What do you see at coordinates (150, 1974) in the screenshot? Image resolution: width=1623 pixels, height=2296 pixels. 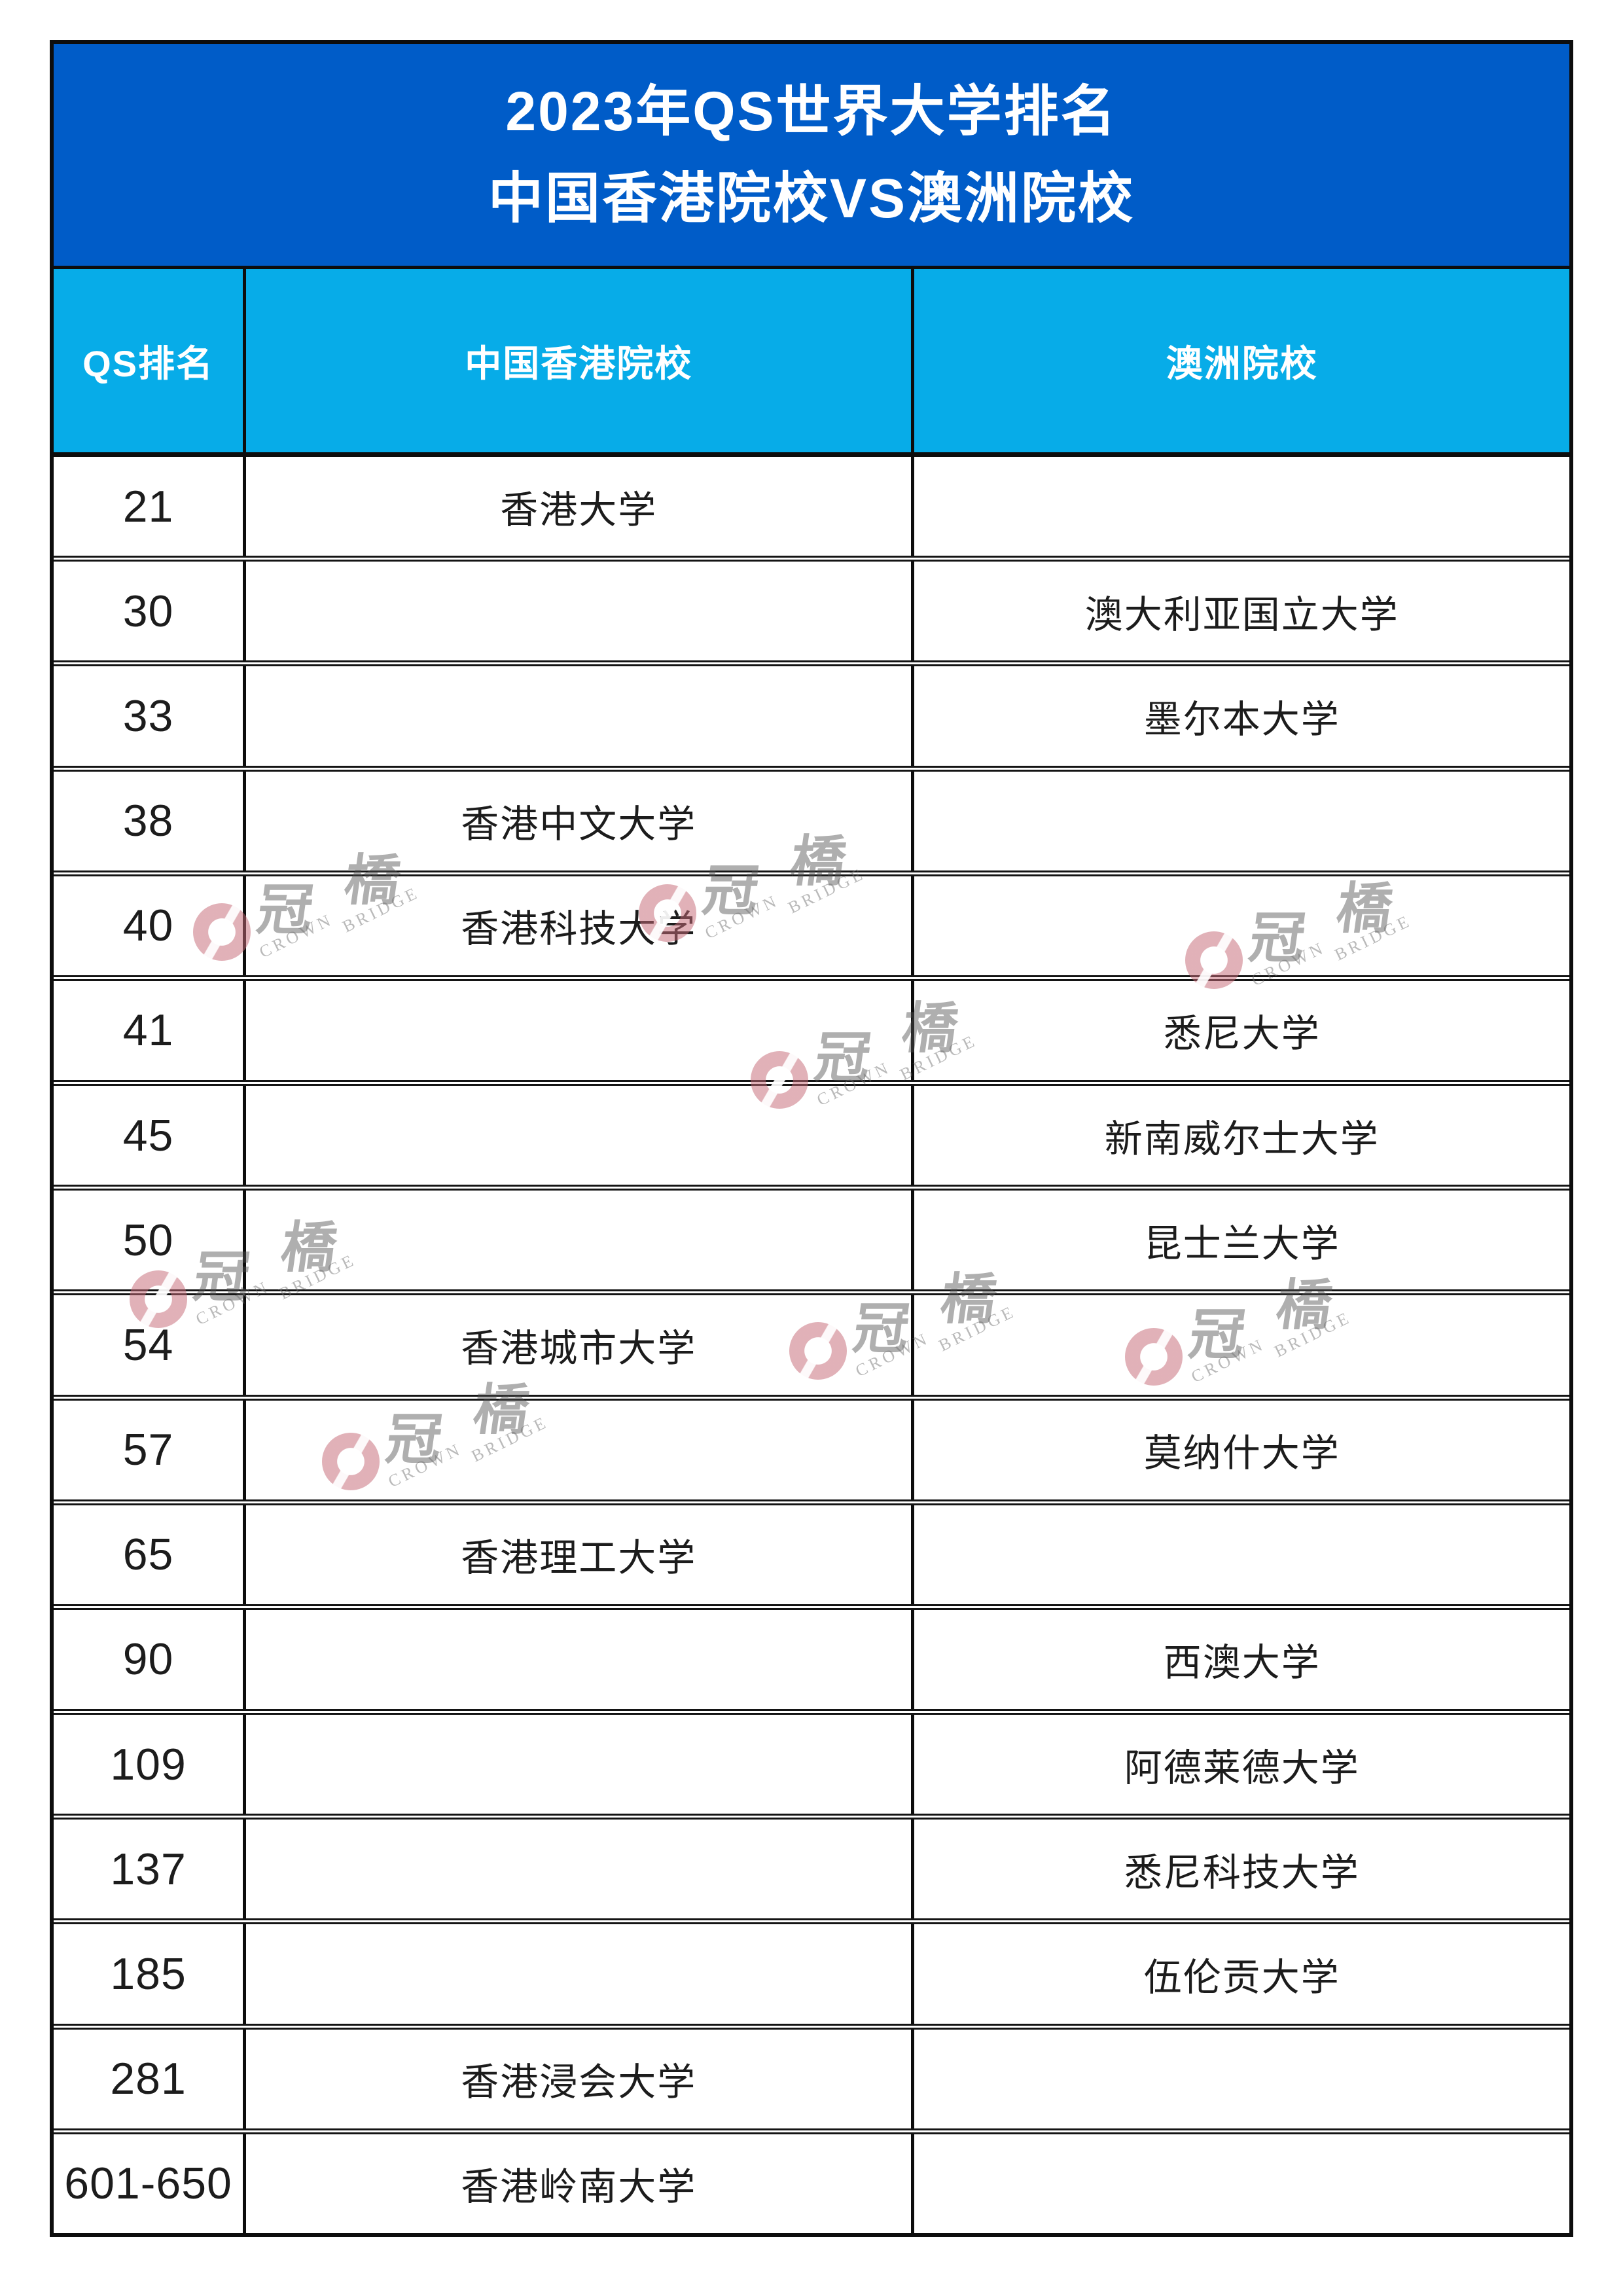 I see `rank-cell: 185` at bounding box center [150, 1974].